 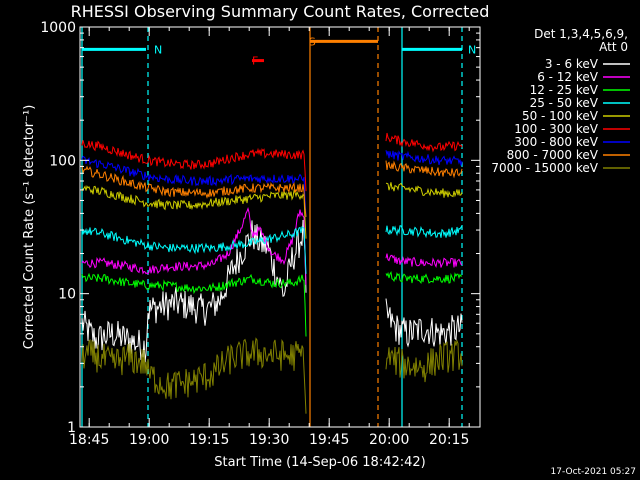 What do you see at coordinates (269, 440) in the screenshot?
I see `x-tick-label: 19:30` at bounding box center [269, 440].